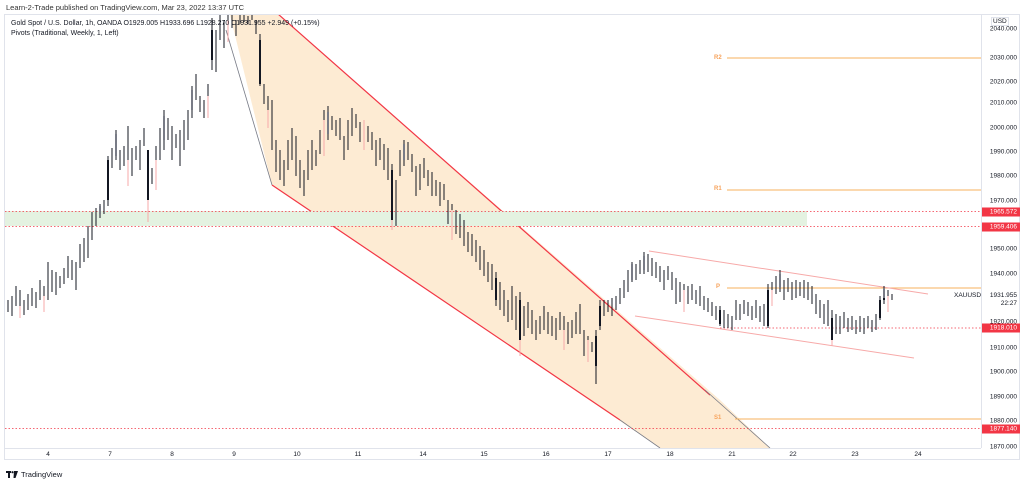  What do you see at coordinates (249, 107) in the screenshot?
I see `channel-left-edge` at bounding box center [249, 107].